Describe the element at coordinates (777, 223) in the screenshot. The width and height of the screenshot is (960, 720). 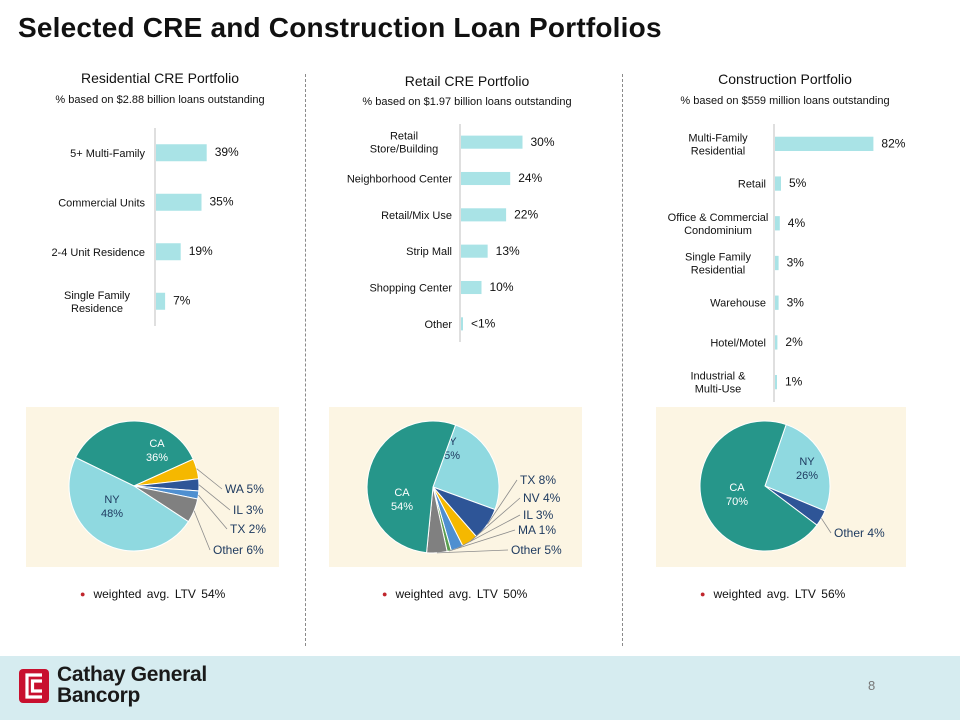
I see `bar-office-commercial-condominium` at that location.